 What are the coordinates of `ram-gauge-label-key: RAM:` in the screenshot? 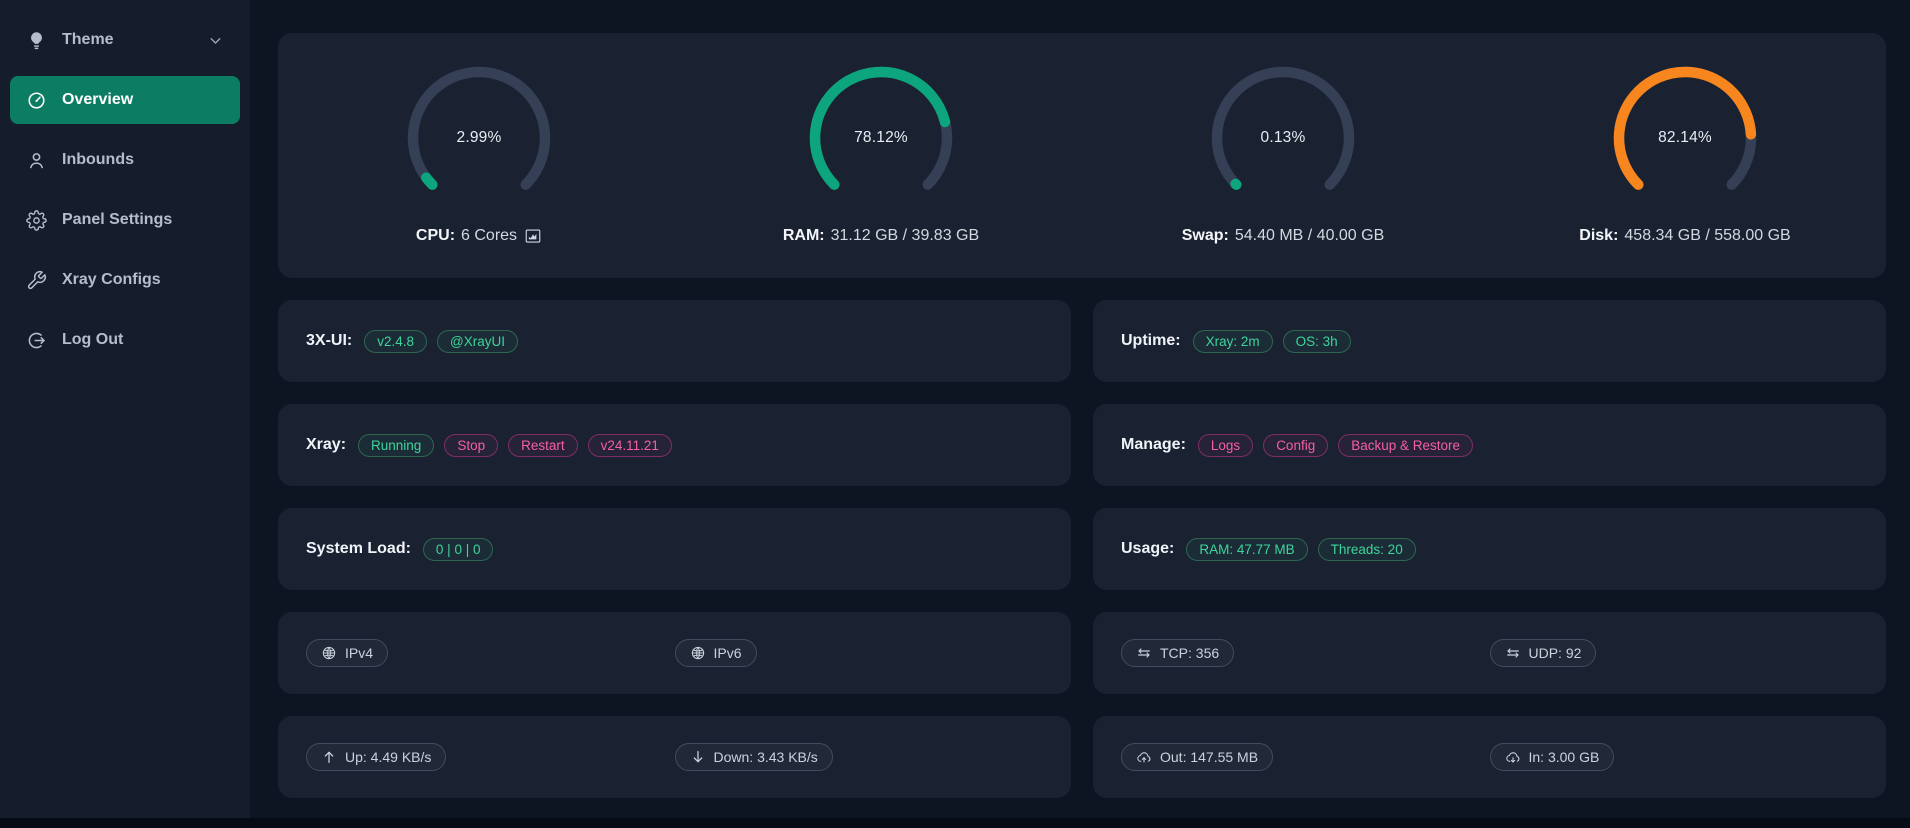 It's located at (803, 235).